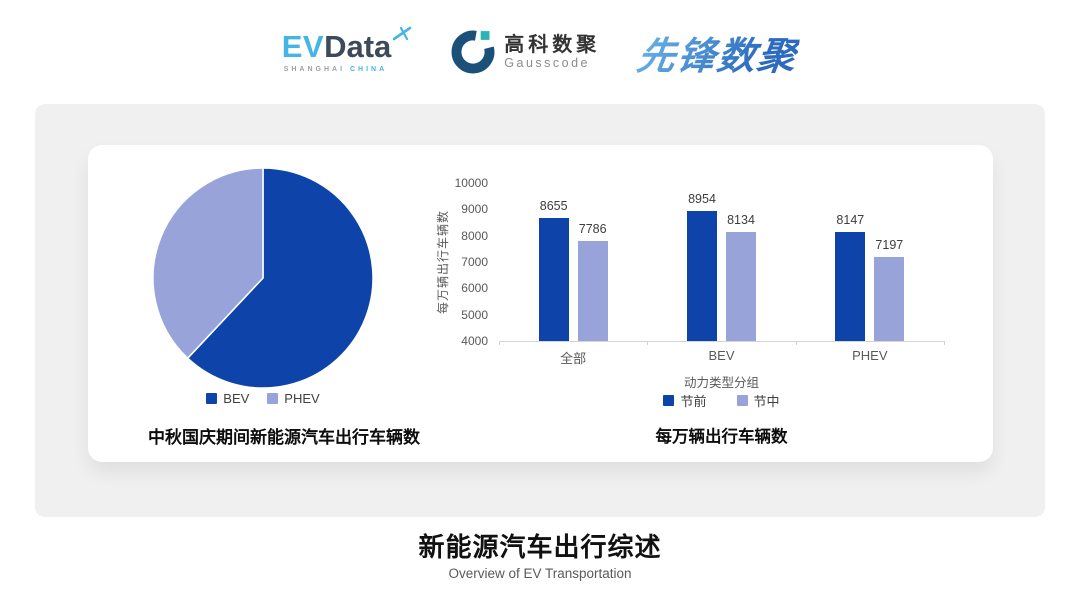 The height and width of the screenshot is (608, 1080). Describe the element at coordinates (573, 358) in the screenshot. I see `x-tick-all: 全部` at that location.